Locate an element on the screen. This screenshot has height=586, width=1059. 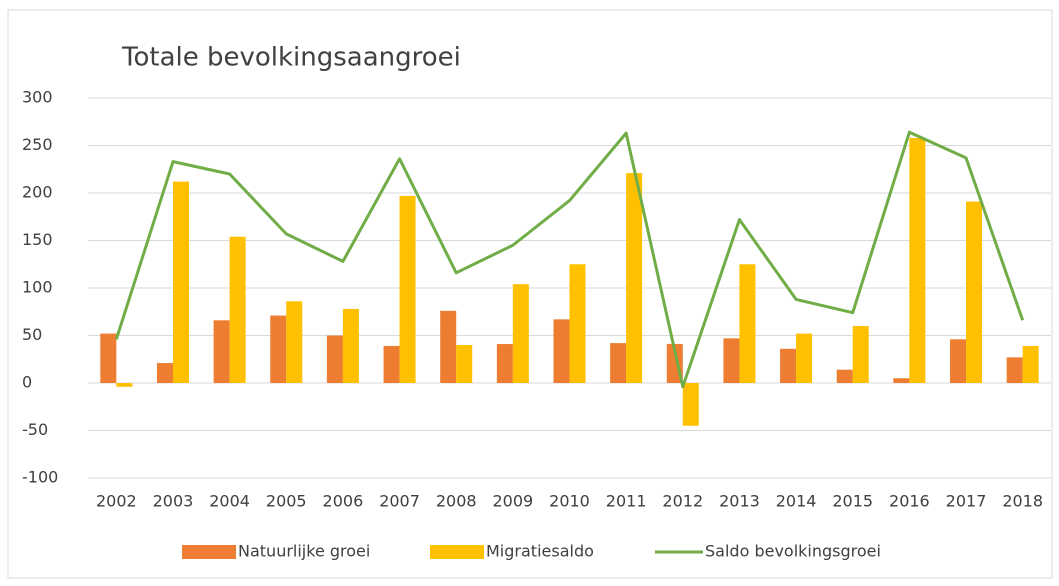
y-tick-label: 100 is located at coordinates (37, 287).